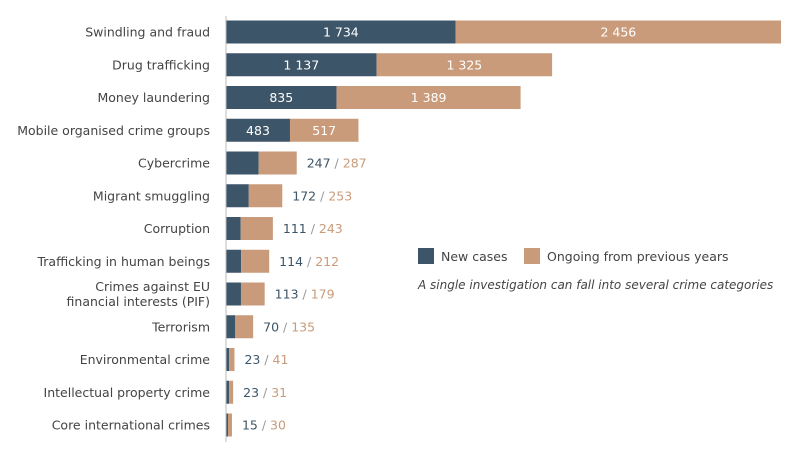 The height and width of the screenshot is (462, 800). Describe the element at coordinates (638, 256) in the screenshot. I see `legend-label-ongoing: Ongoing from previous years` at that location.